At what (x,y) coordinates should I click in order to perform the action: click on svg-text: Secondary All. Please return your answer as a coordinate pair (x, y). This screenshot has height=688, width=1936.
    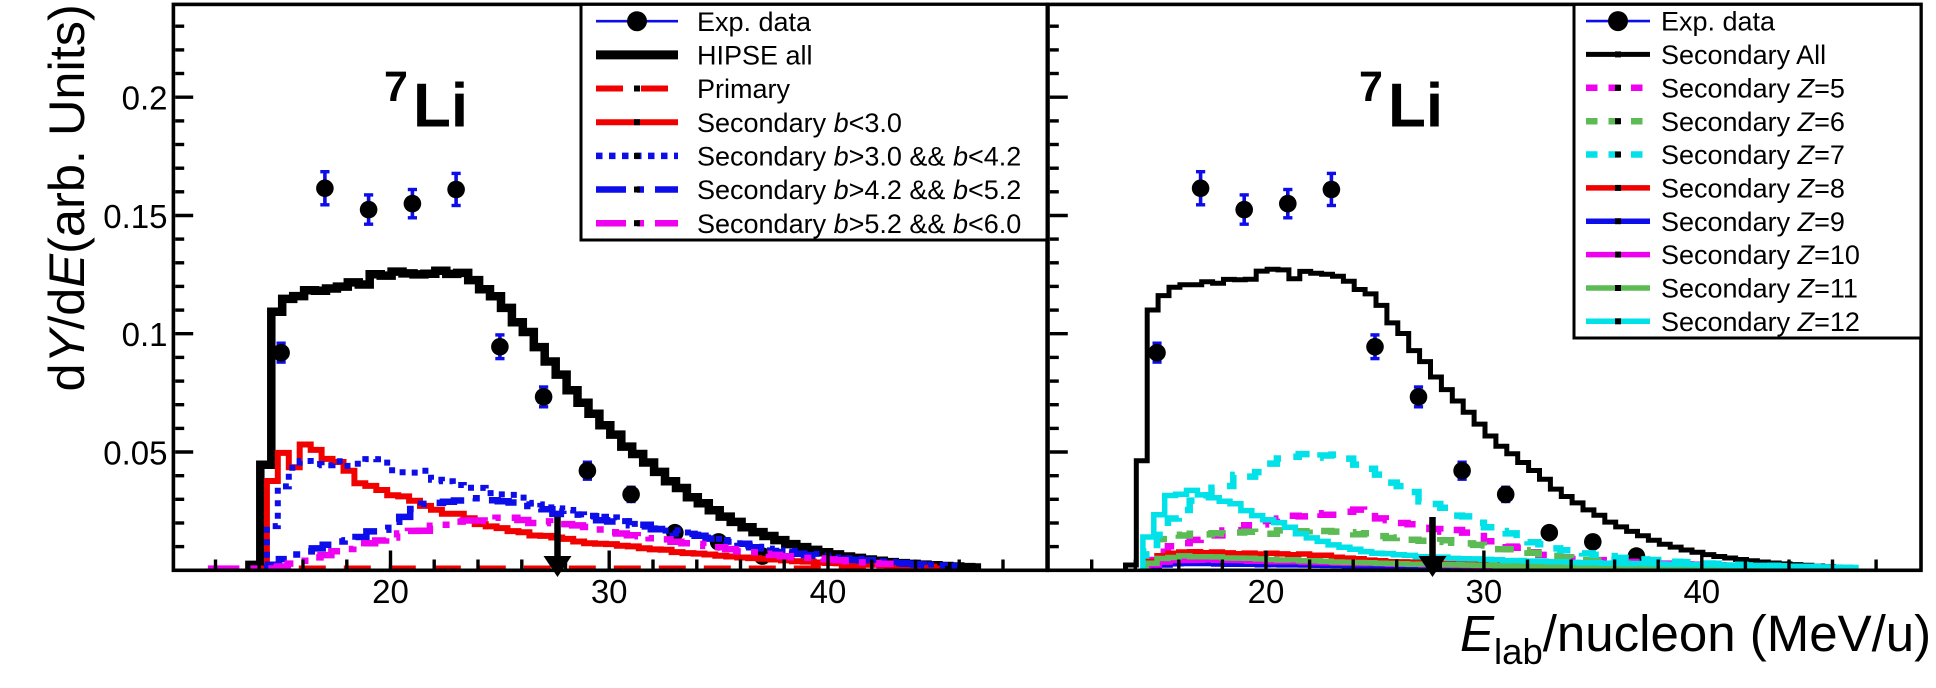
    Looking at the image, I should click on (1743, 55).